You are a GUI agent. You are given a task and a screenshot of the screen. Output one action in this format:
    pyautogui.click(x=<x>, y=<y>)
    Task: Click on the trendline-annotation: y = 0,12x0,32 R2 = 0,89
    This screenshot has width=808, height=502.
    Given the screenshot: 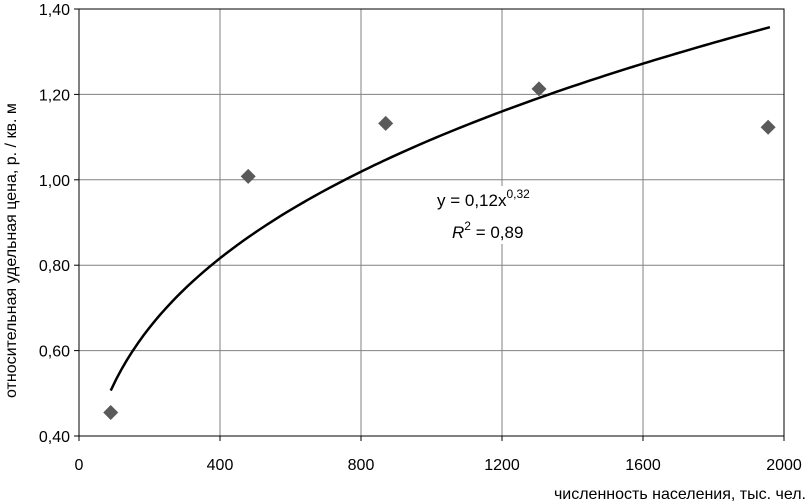 What is the action you would take?
    pyautogui.click(x=490, y=215)
    